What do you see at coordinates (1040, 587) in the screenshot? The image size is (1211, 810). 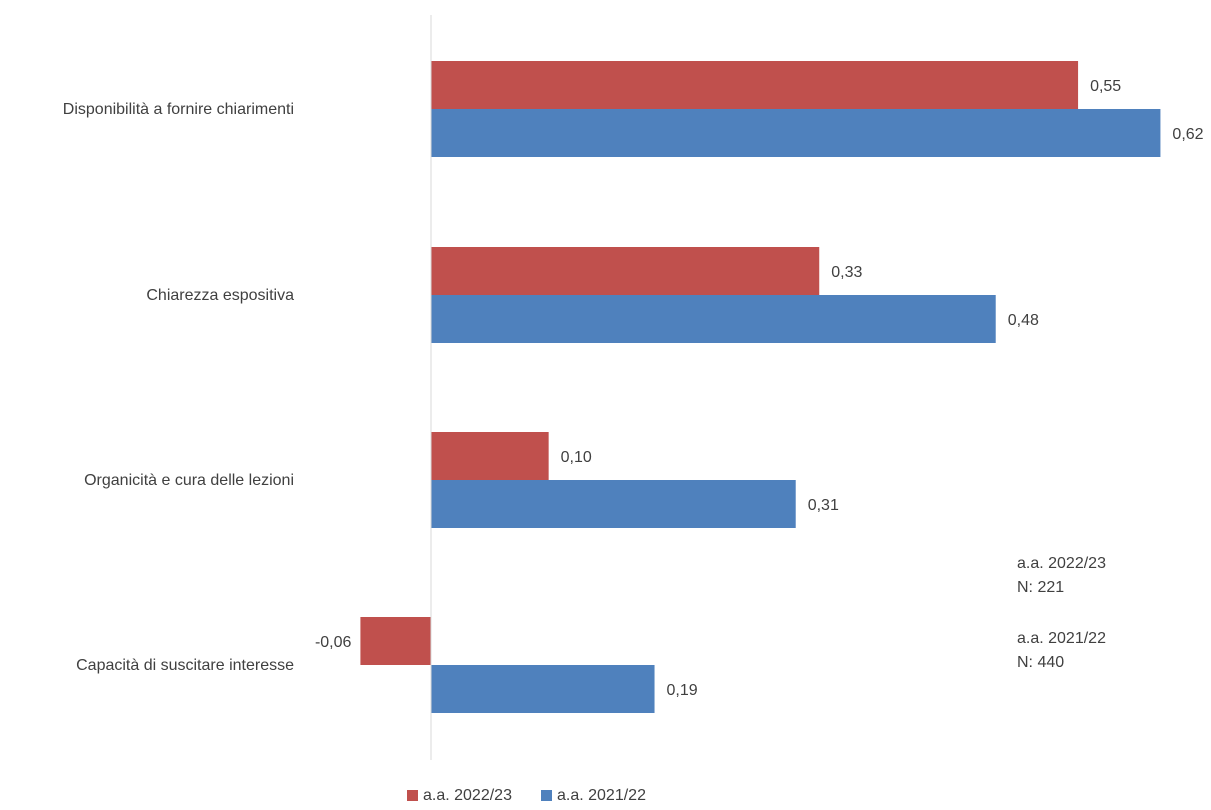 I see `note-2022-line2: N: 221` at bounding box center [1040, 587].